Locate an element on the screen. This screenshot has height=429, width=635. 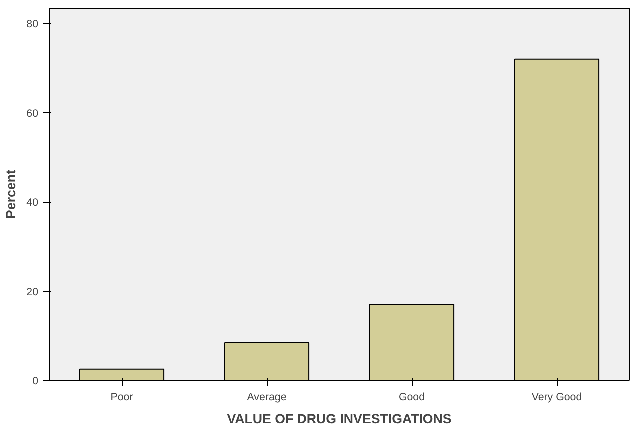
y-axis-title: Percent is located at coordinates (11, 194).